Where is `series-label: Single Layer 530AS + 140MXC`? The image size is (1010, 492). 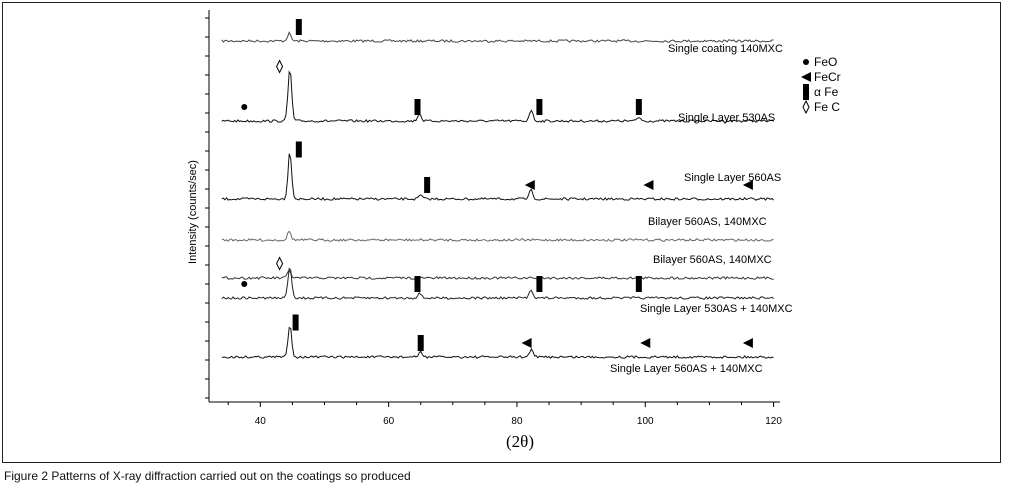
series-label: Single Layer 530AS + 140MXC is located at coordinates (716, 309).